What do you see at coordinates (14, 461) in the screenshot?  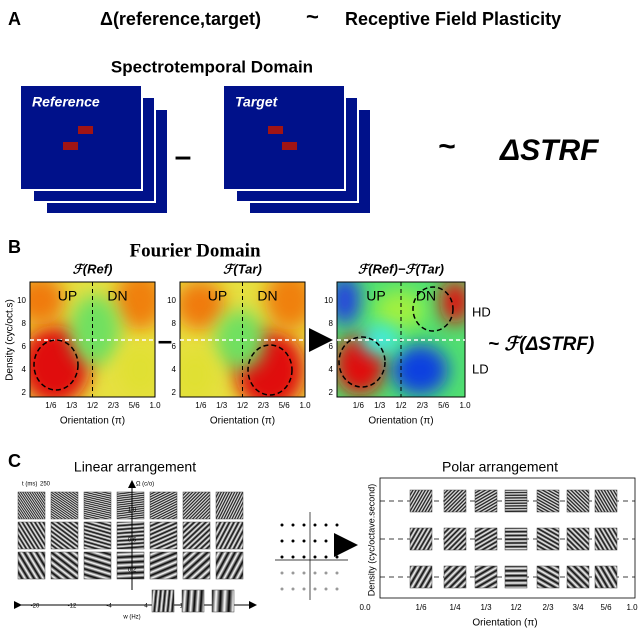 I see `panel-label: C` at bounding box center [14, 461].